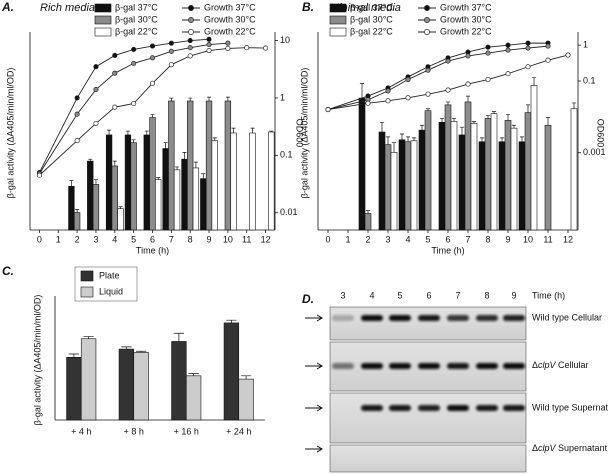 This screenshot has height=474, width=608. I want to click on legend-label: β-gal 30°C, so click(371, 19).